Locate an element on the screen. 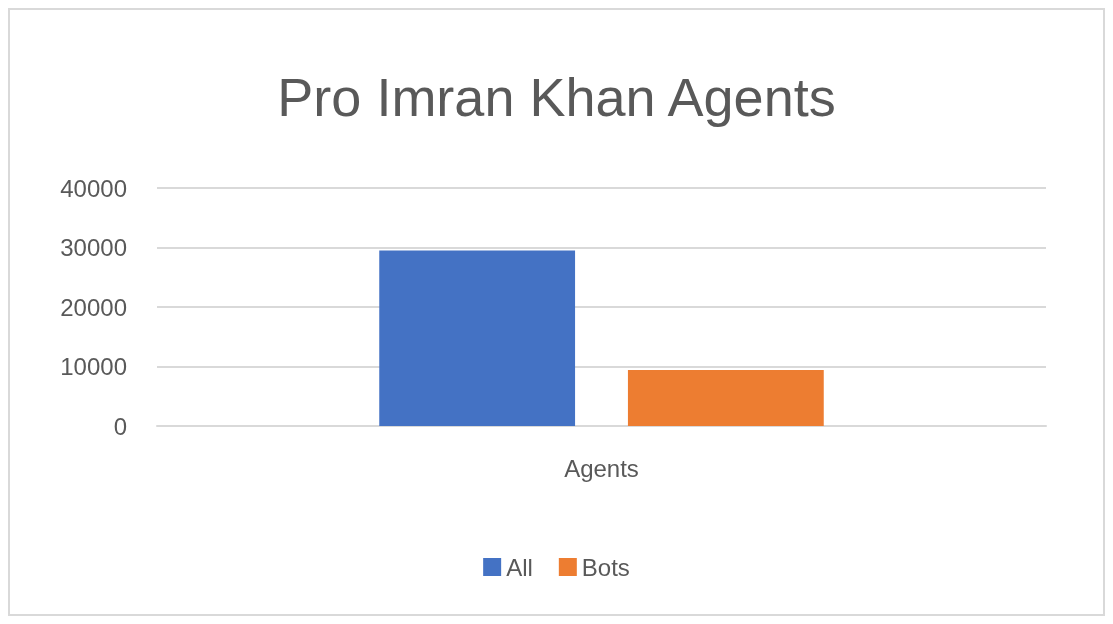  y-tick-label: 20000 is located at coordinates (93, 307).